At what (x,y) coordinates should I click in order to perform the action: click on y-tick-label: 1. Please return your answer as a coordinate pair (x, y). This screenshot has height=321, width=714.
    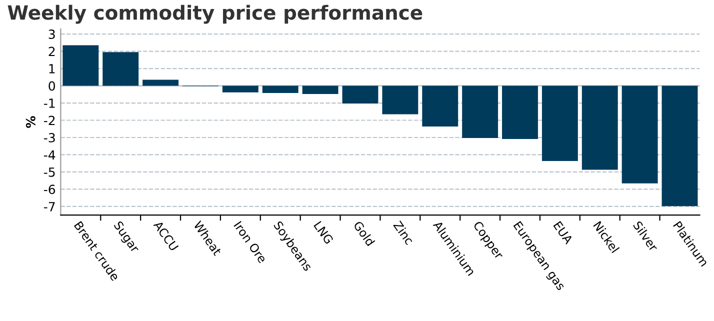
    Looking at the image, I should click on (52, 69).